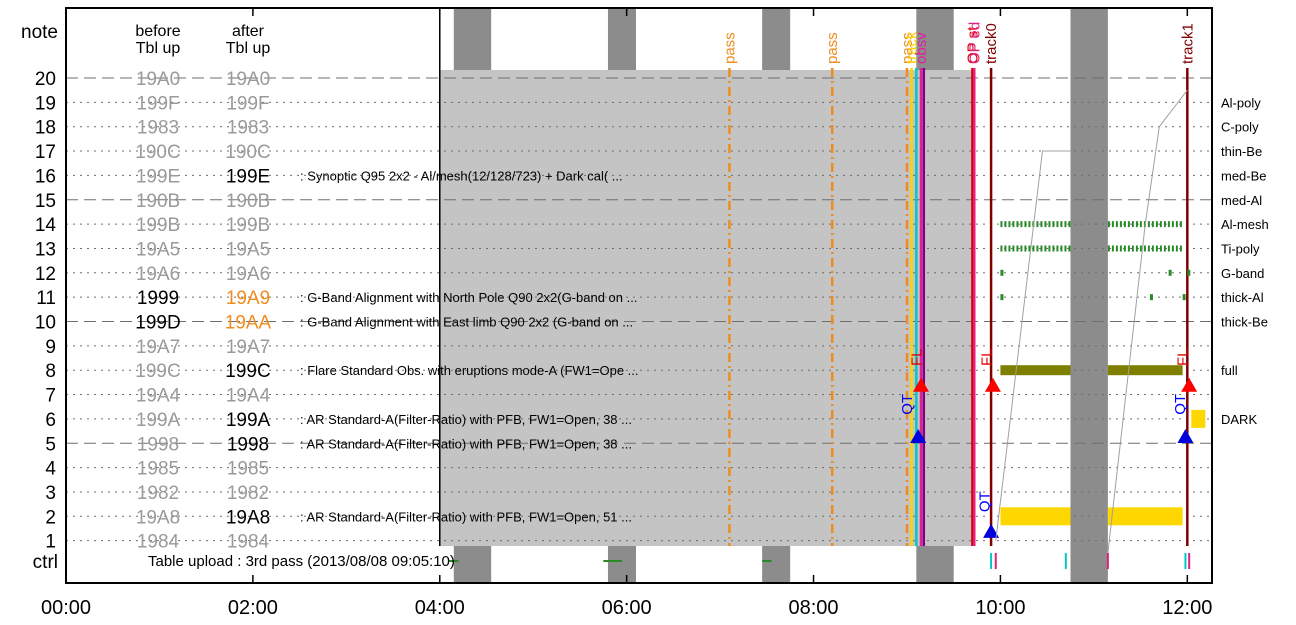  Describe the element at coordinates (248, 298) in the screenshot. I see `after-code: 19A9` at that location.